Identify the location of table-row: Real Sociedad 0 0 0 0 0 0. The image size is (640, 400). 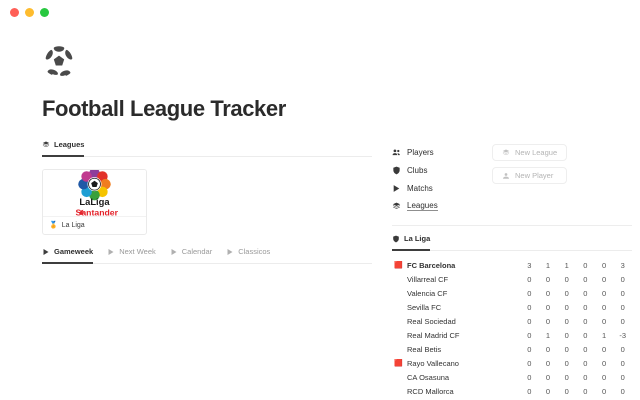
(512, 321).